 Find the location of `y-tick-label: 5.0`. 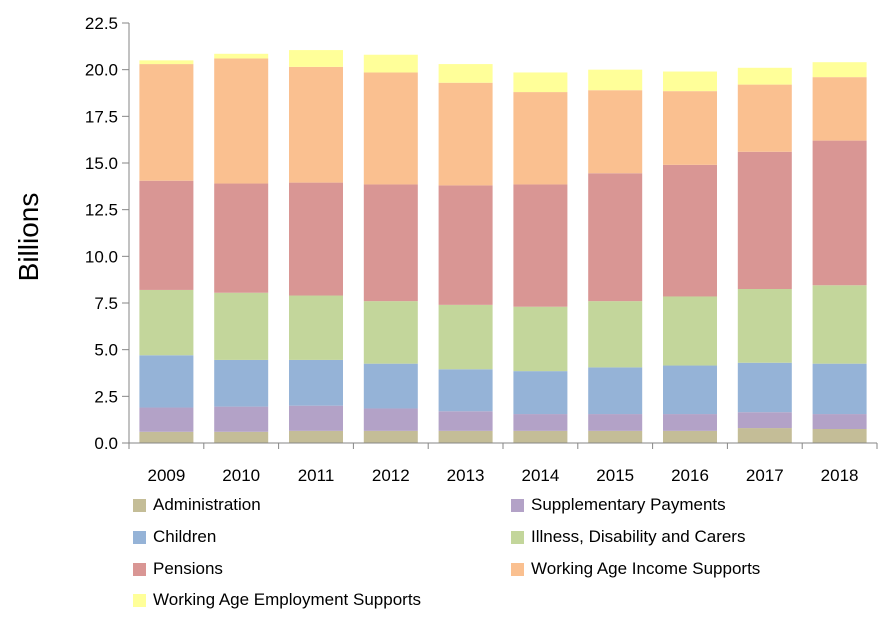

y-tick-label: 5.0 is located at coordinates (106, 350).